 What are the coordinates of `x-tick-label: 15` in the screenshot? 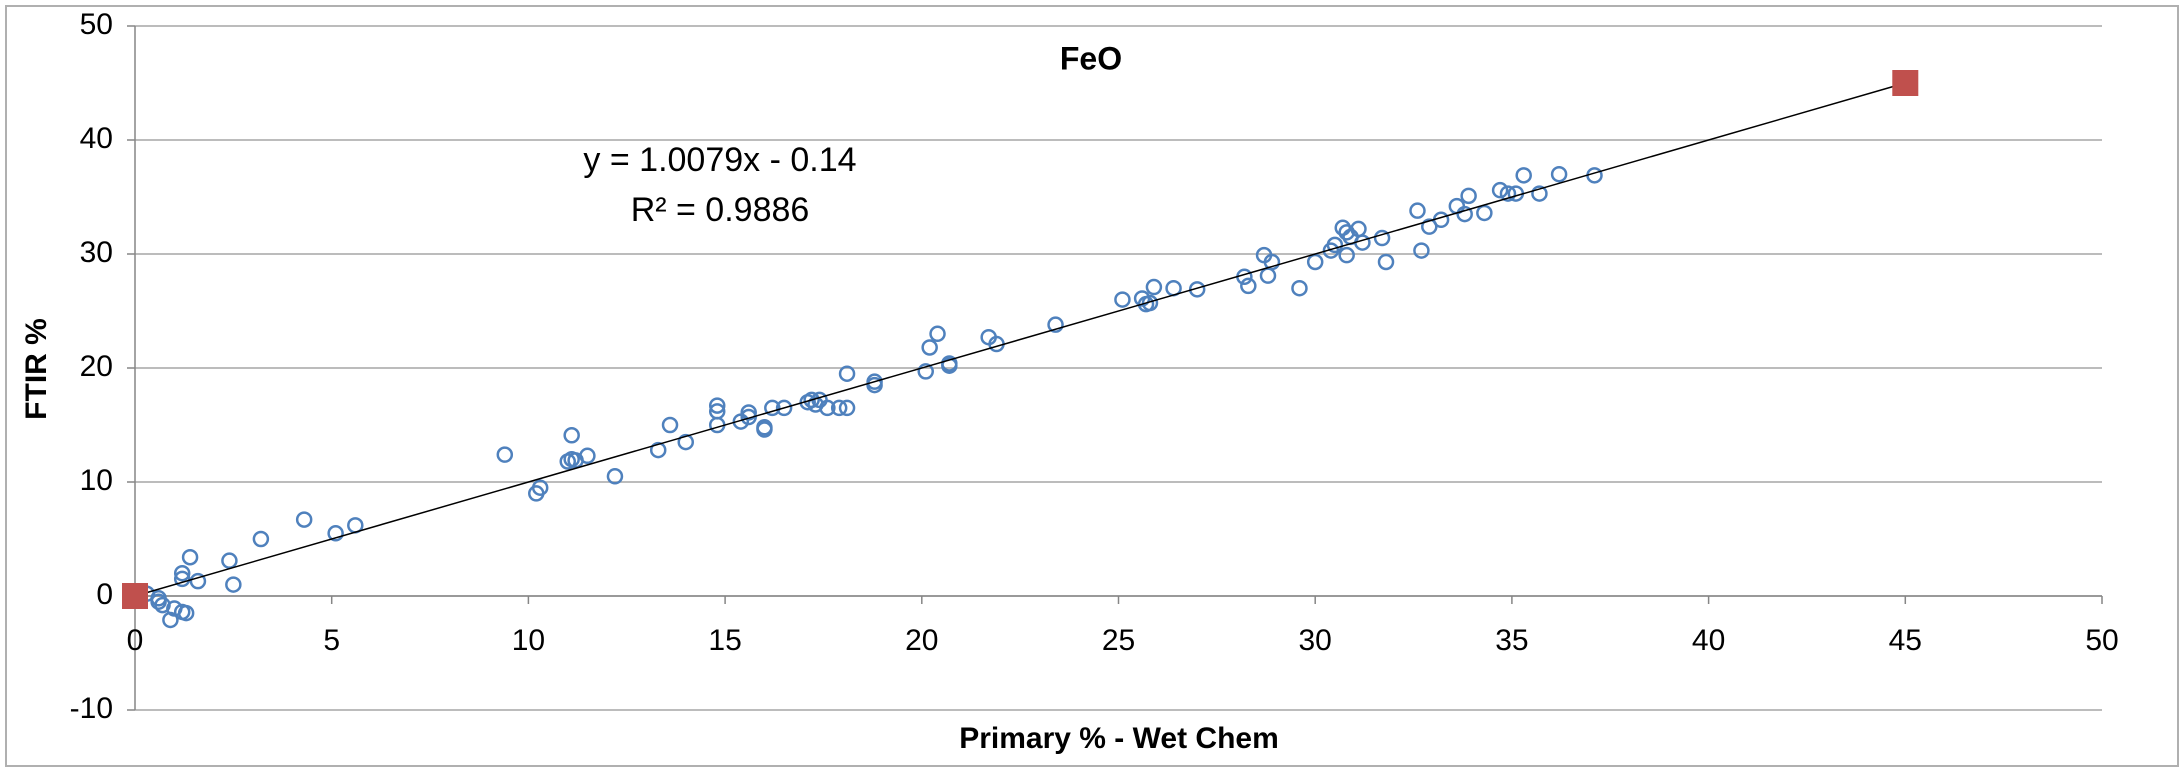 It's located at (724, 640).